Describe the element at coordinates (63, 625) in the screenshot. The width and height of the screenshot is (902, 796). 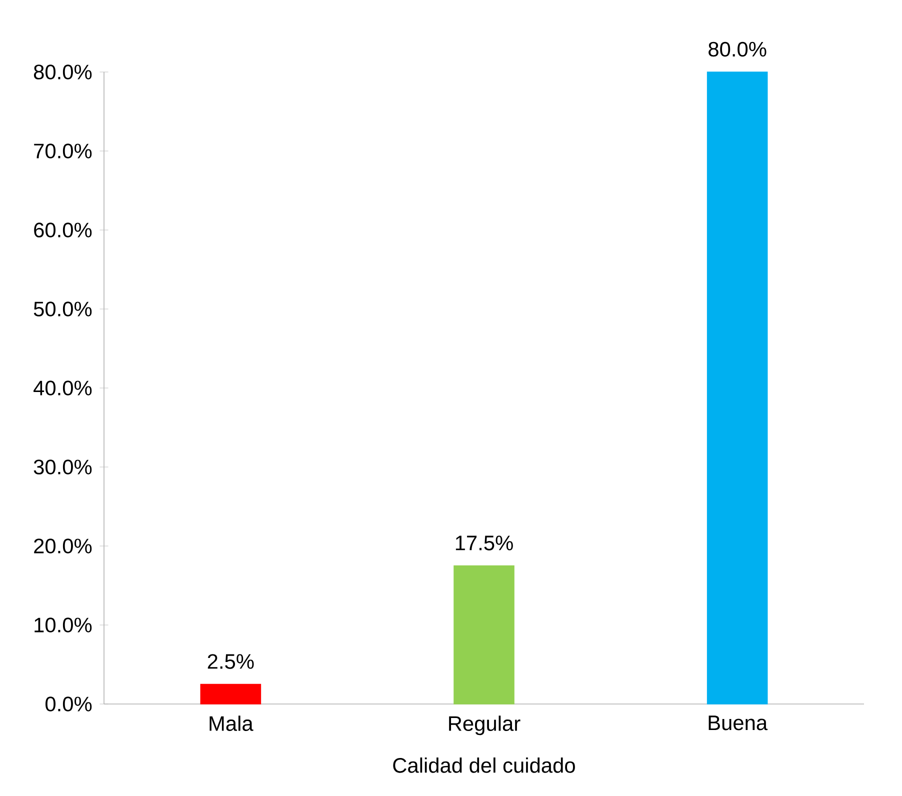
I see `y-tick-label: 10.0%` at that location.